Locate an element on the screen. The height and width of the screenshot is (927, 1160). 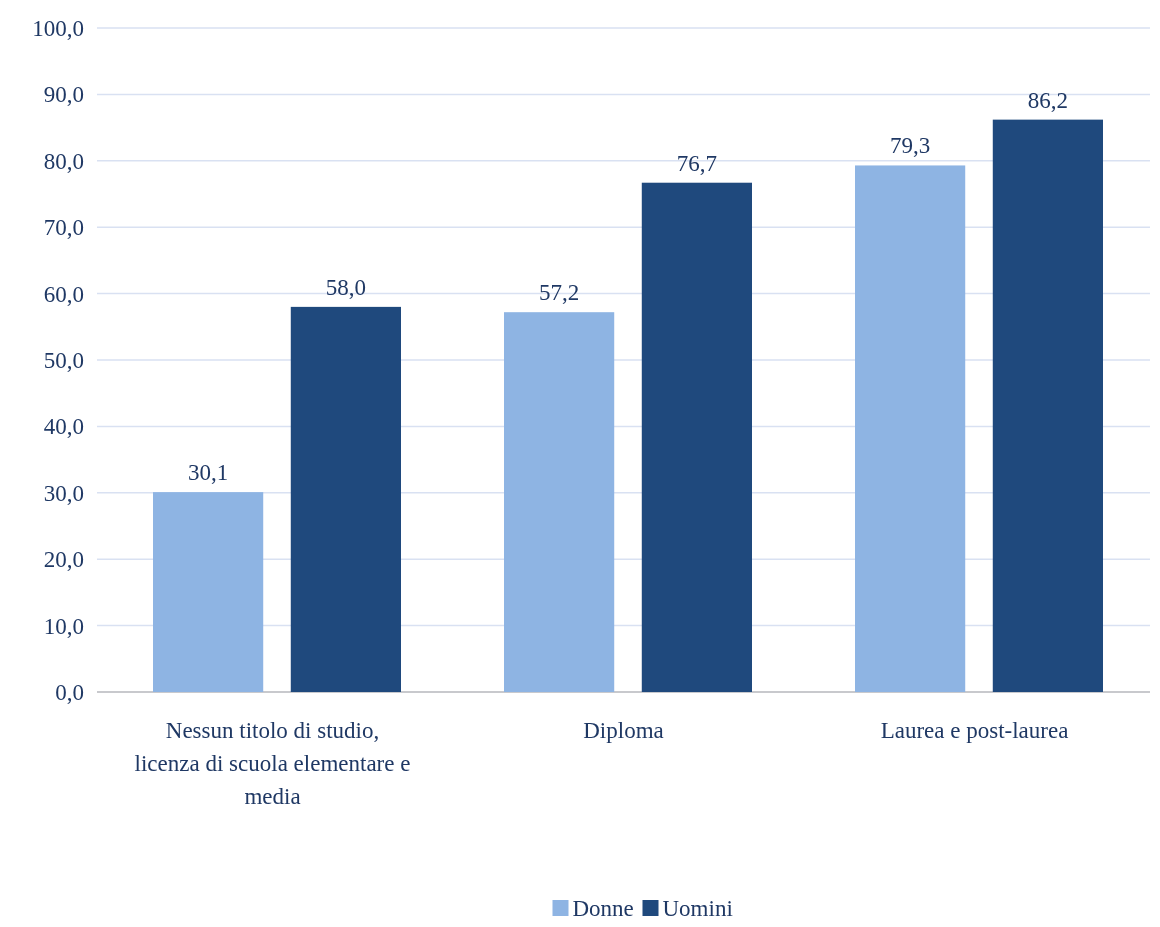
data-label: 86,2 is located at coordinates (1048, 100).